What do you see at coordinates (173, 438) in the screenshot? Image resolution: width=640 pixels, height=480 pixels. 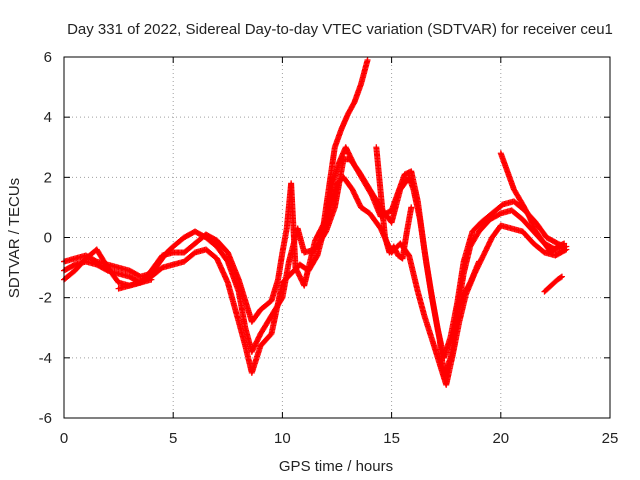 I see `x-tick-label: 5` at bounding box center [173, 438].